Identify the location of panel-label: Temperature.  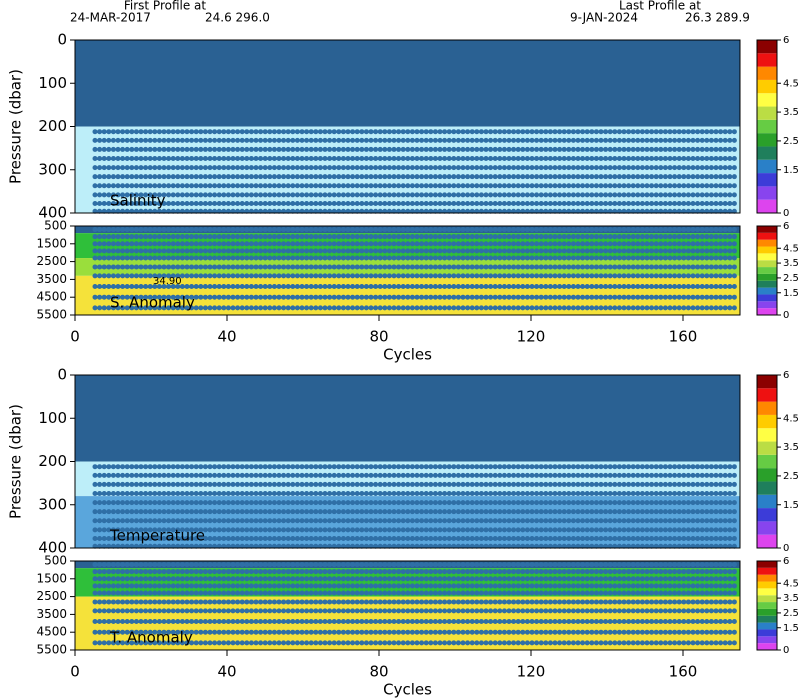
(157, 536).